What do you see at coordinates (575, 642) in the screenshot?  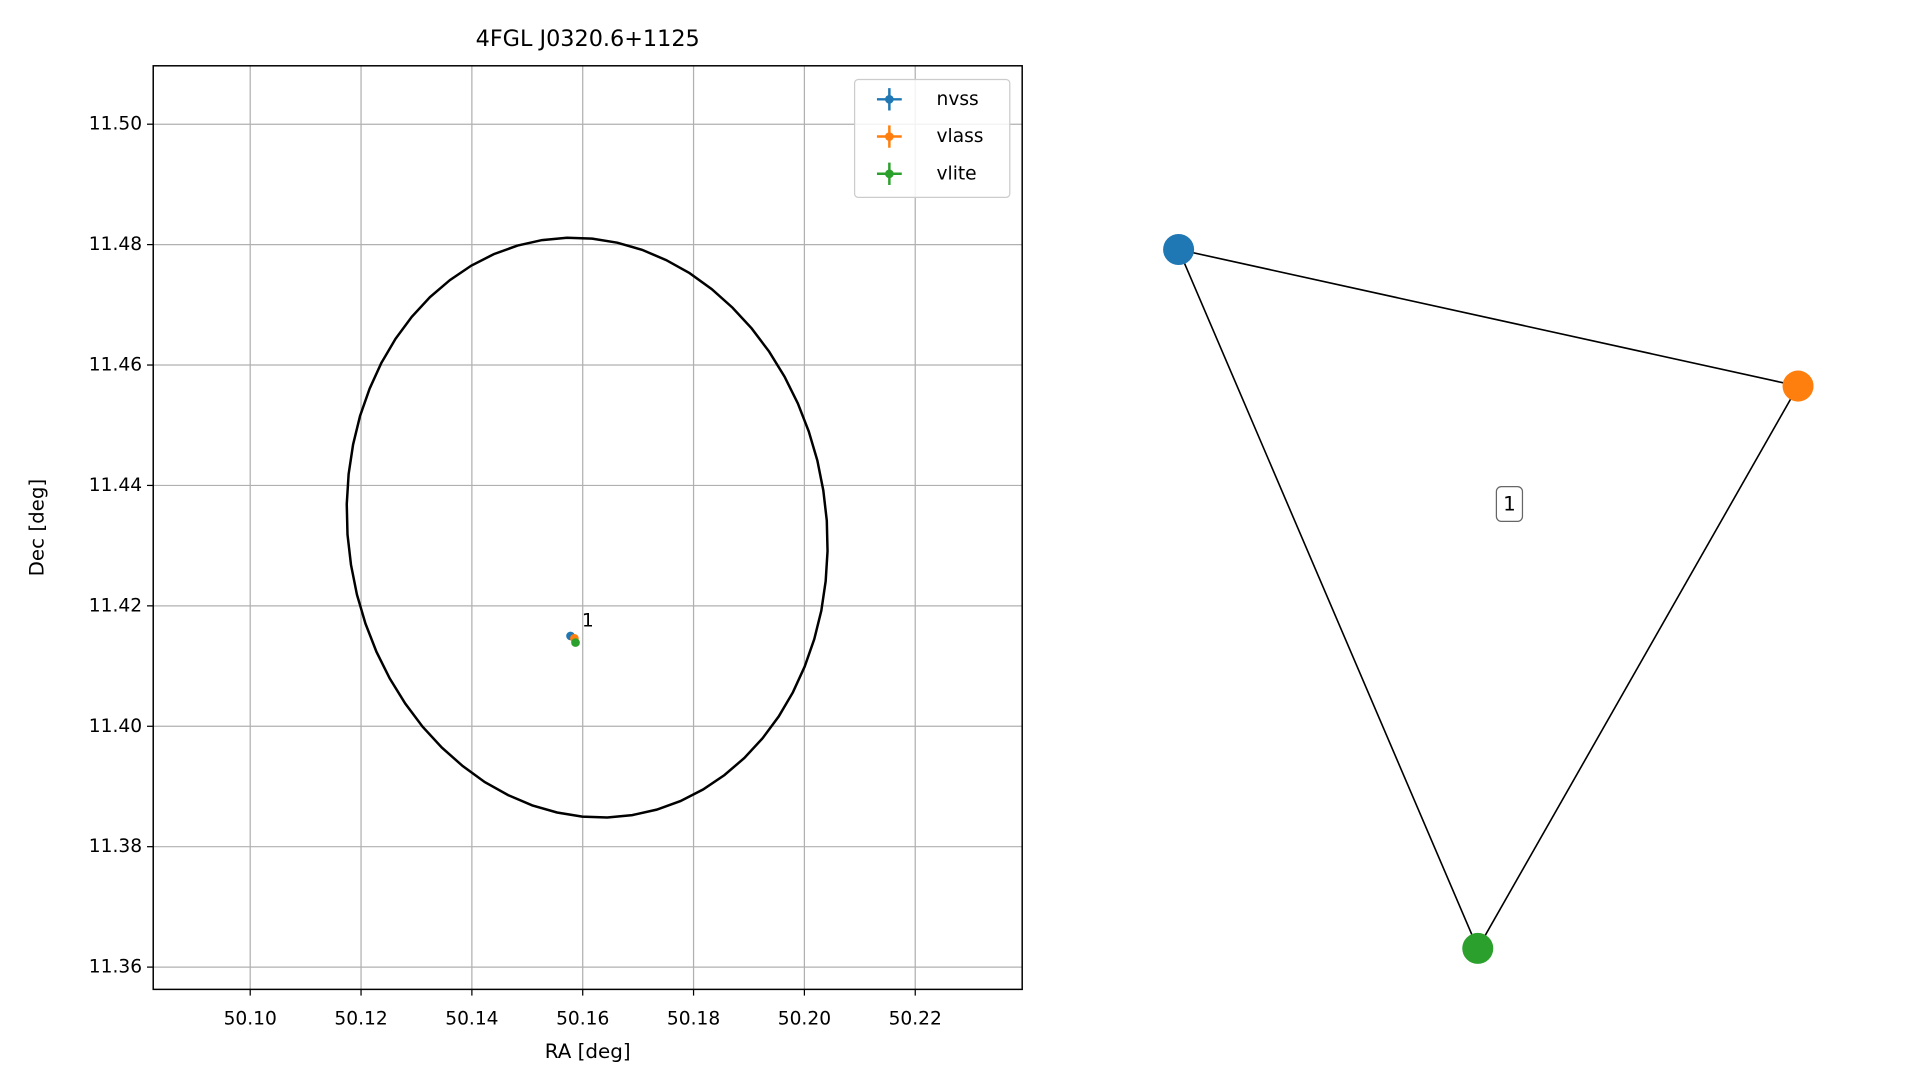 I see `point` at bounding box center [575, 642].